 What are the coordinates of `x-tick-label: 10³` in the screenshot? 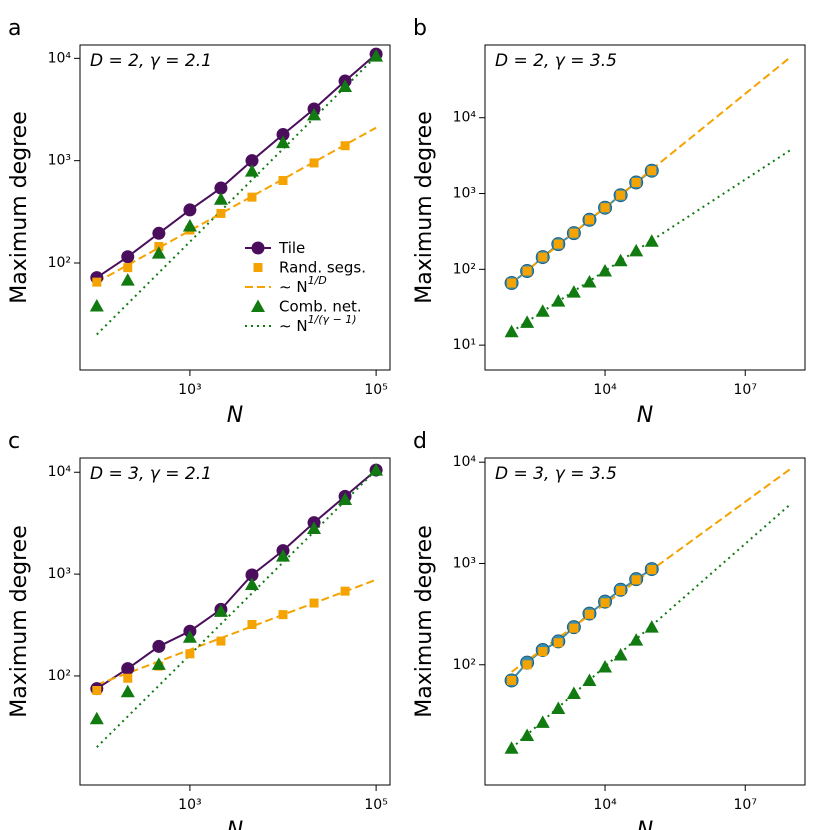 It's located at (189, 390).